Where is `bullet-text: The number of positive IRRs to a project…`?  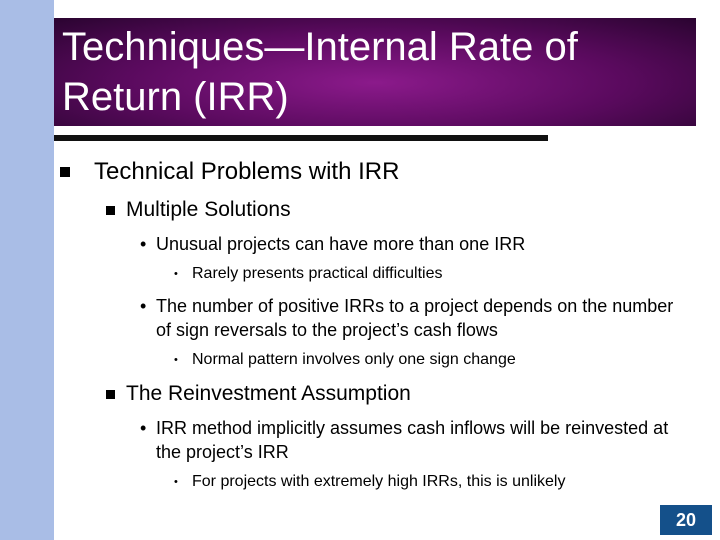
bullet-text: The number of positive IRRs to a project… is located at coordinates (415, 318).